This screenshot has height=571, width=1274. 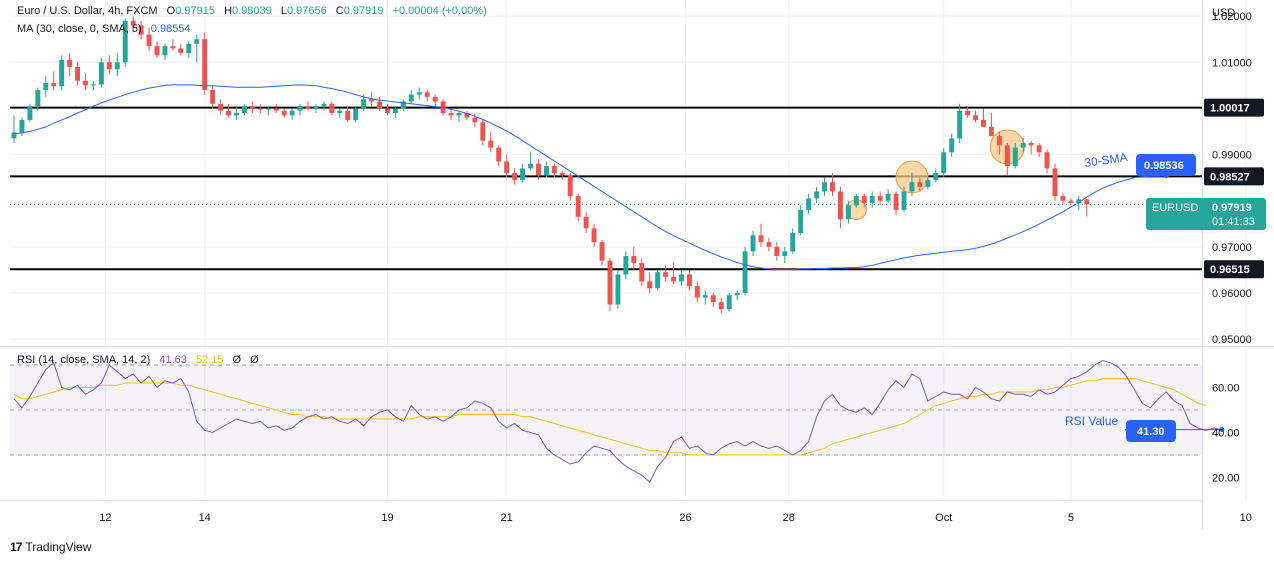 I want to click on rsi-axis-tick: 60.00, so click(x=1226, y=389).